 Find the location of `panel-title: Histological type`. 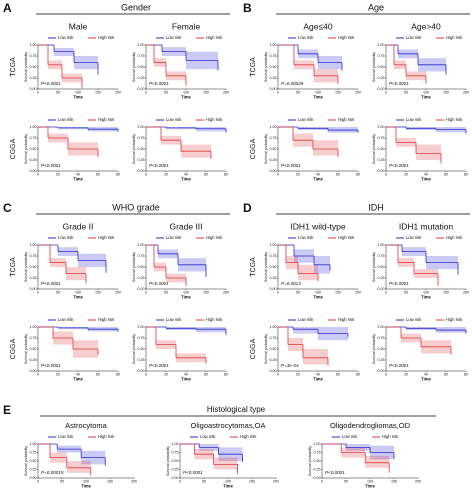

panel-title: Histological type is located at coordinates (236, 409).